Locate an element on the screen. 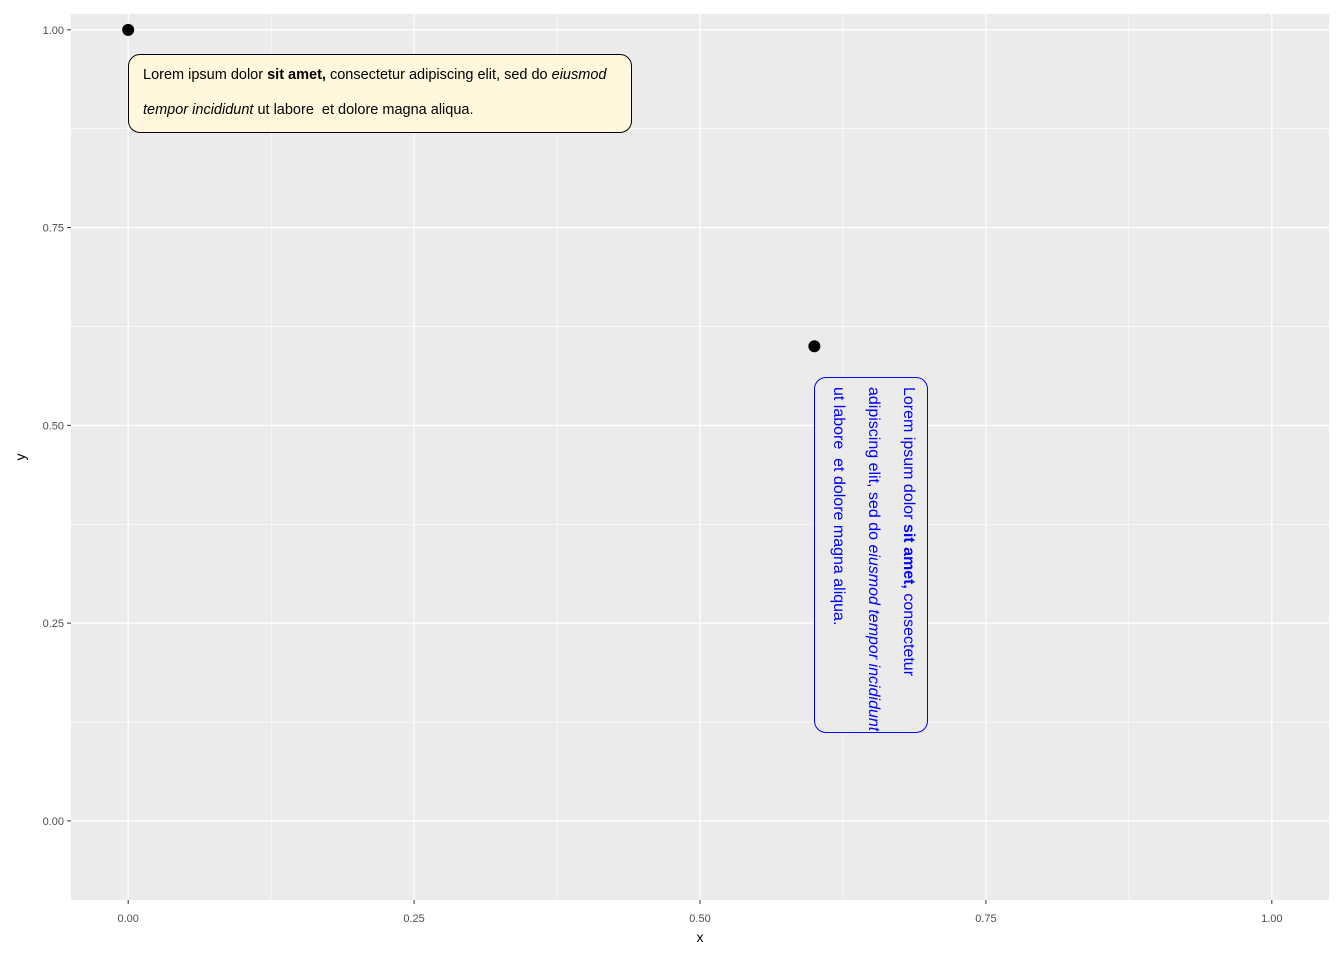 Image resolution: width=1344 pixels, height=960 pixels. annotation-line: ut labore et dolore magna aliqua. is located at coordinates (838, 557).